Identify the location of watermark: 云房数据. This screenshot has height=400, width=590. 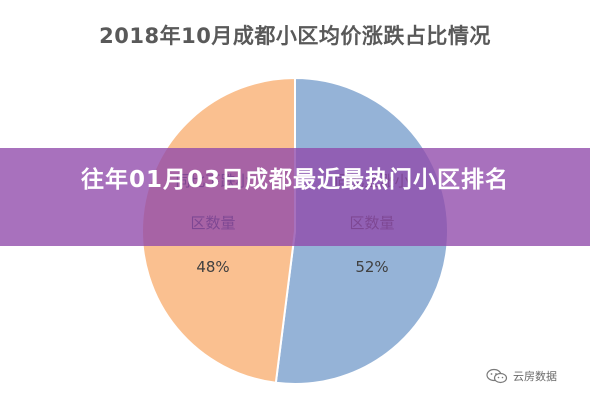
(521, 376).